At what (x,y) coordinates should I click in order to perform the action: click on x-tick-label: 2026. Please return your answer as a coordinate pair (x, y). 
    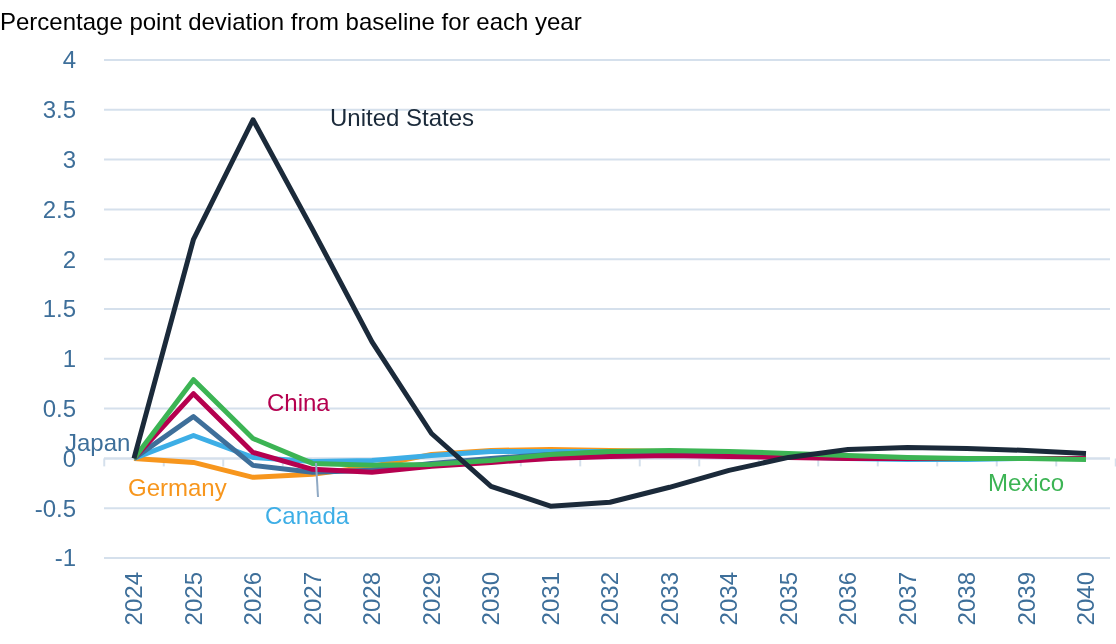
    Looking at the image, I should click on (252, 599).